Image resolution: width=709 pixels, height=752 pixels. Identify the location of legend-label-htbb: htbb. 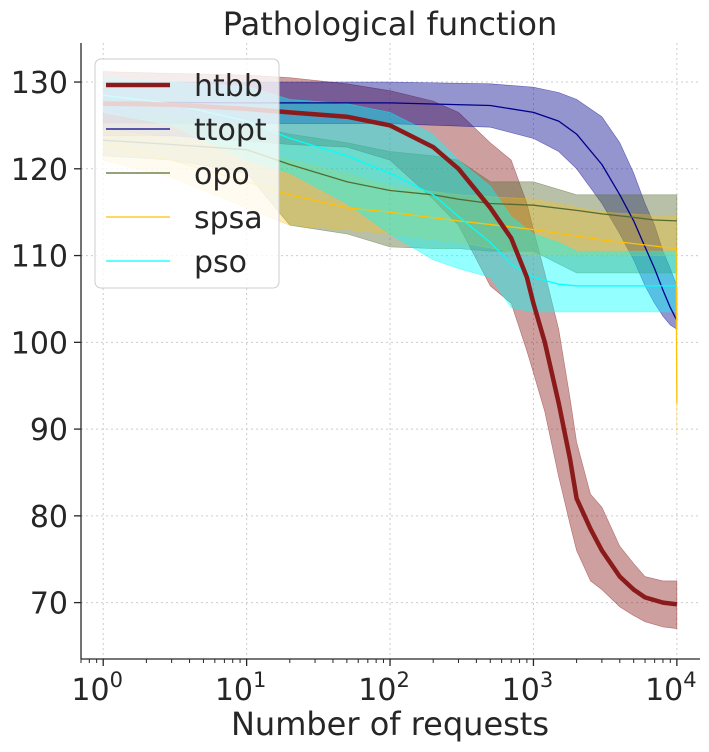
(228, 86).